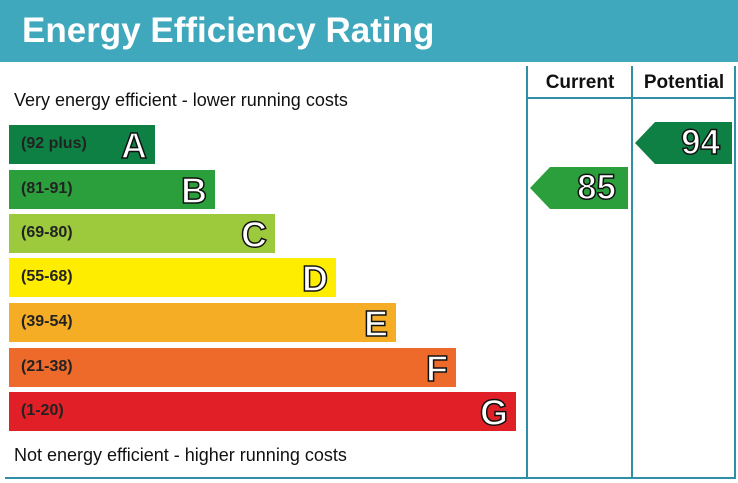 The height and width of the screenshot is (483, 738). Describe the element at coordinates (684, 82) in the screenshot. I see `column-header-potential: Potential` at that location.